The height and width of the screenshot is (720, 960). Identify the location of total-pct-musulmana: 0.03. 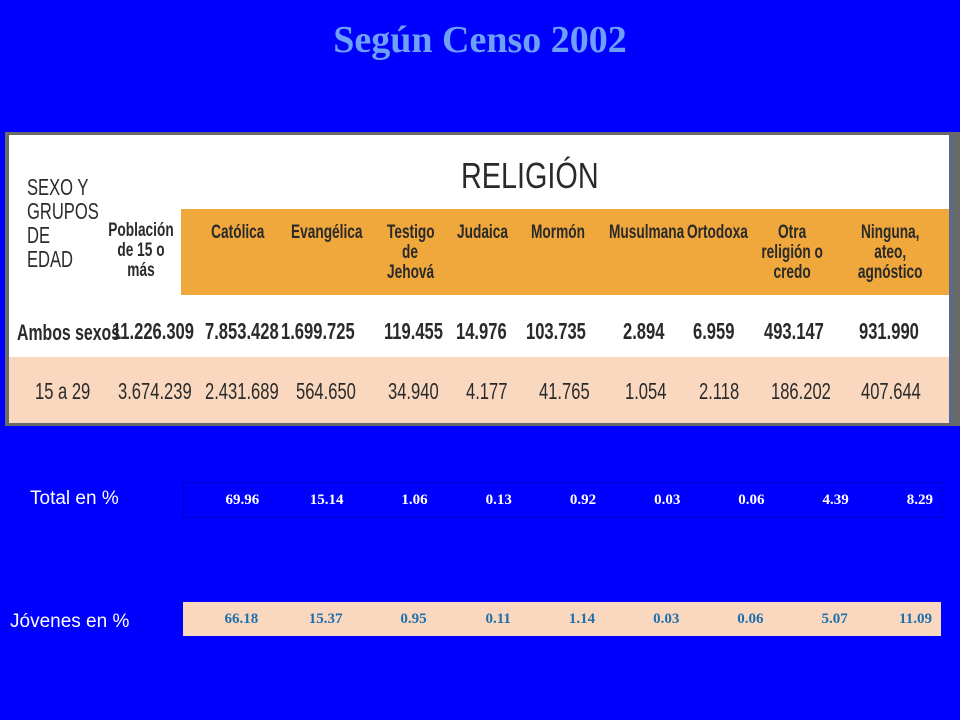
(667, 499).